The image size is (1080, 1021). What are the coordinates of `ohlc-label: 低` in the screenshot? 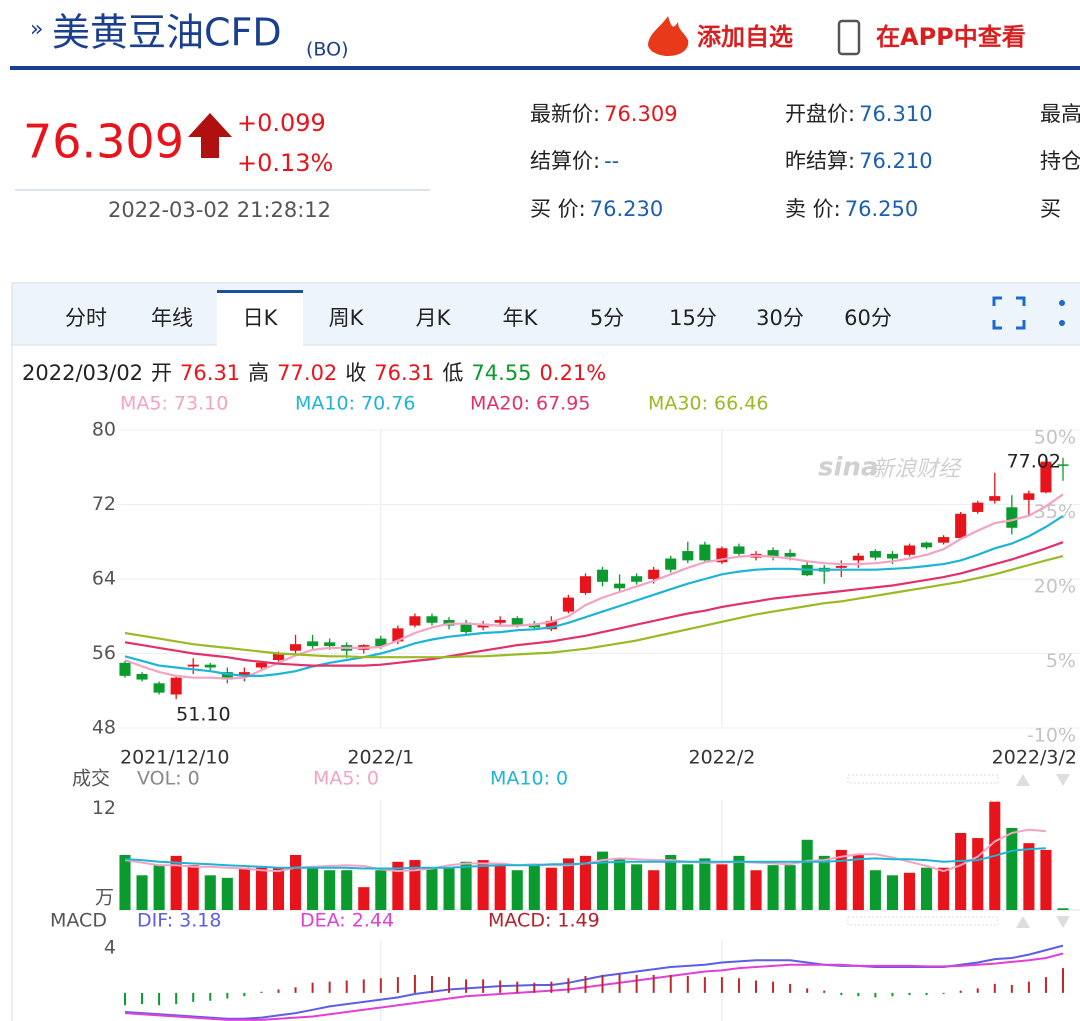 It's located at (452, 373).